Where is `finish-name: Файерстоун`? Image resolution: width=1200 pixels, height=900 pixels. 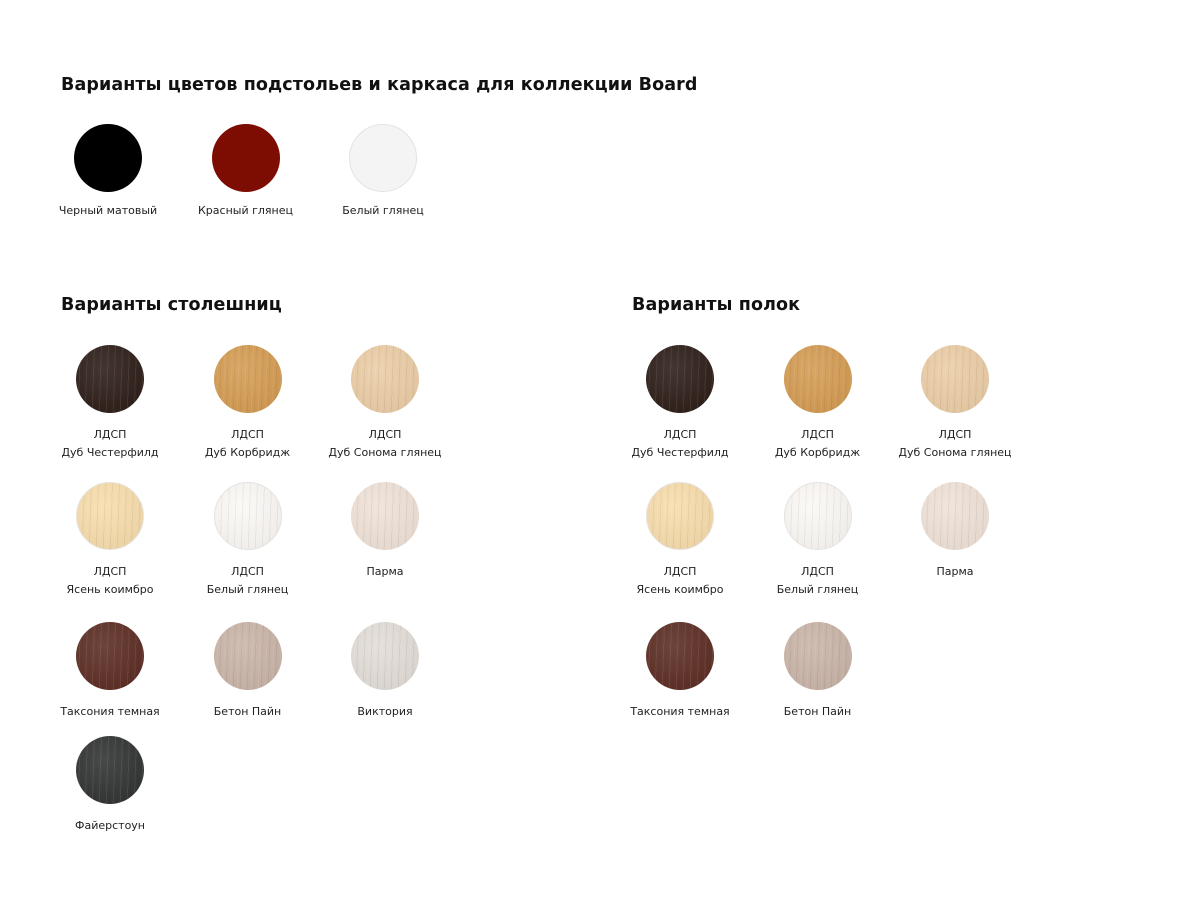
finish-name: Файерстоун is located at coordinates (110, 825).